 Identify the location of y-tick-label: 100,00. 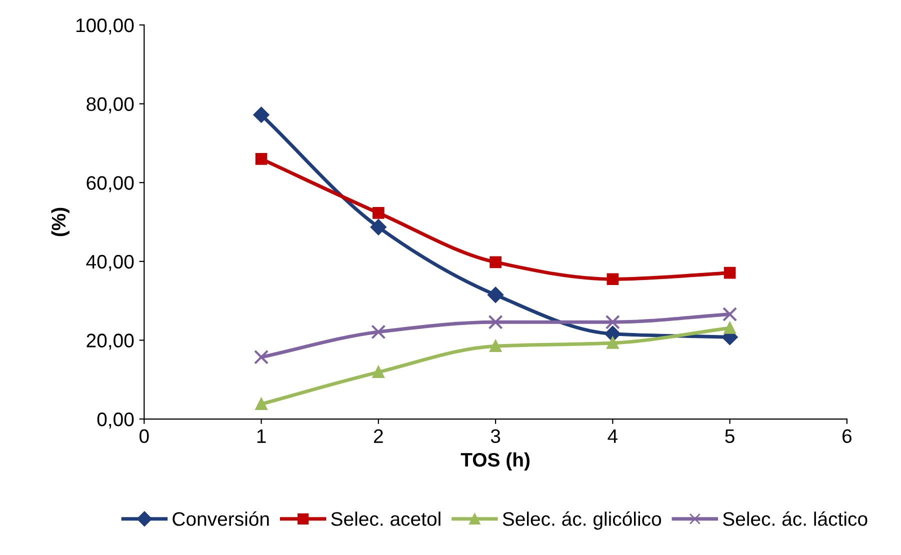
(105, 26).